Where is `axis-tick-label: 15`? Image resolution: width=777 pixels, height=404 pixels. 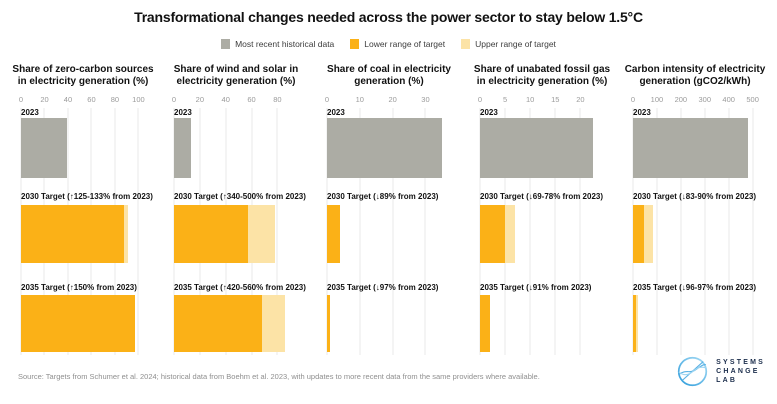
axis-tick-label: 15 is located at coordinates (555, 99).